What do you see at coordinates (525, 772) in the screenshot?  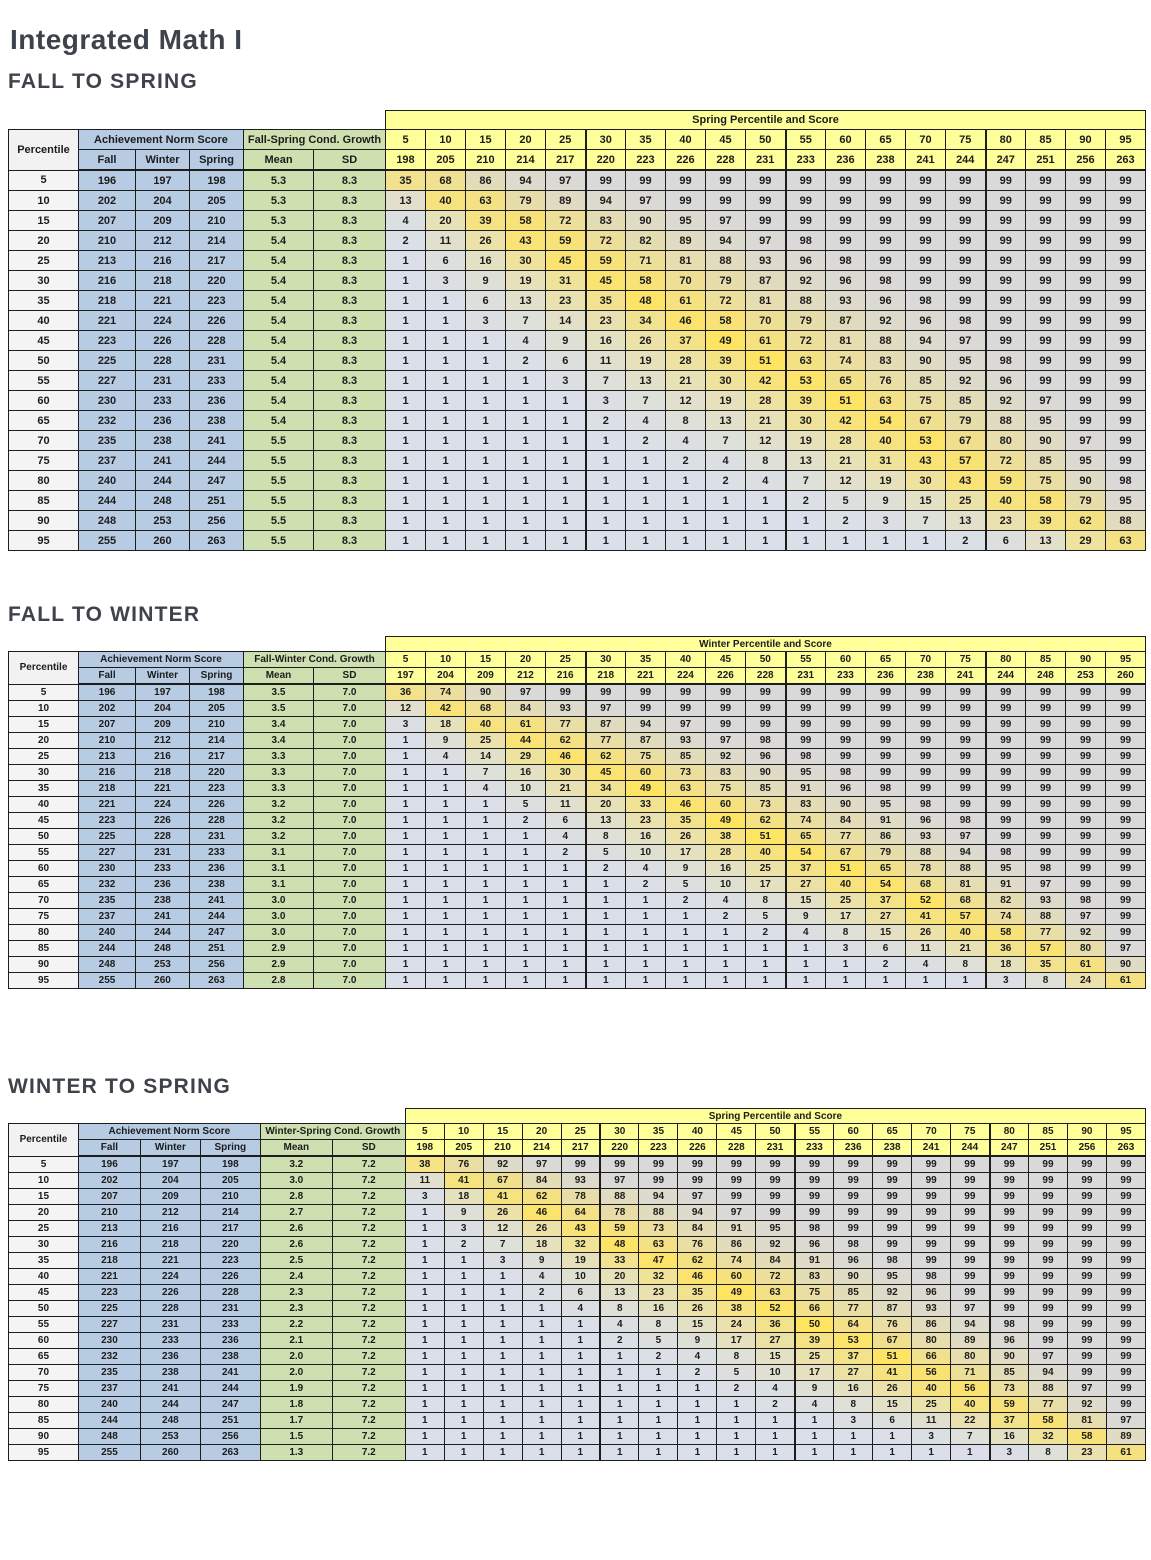 I see `matrix-cell: 16` at bounding box center [525, 772].